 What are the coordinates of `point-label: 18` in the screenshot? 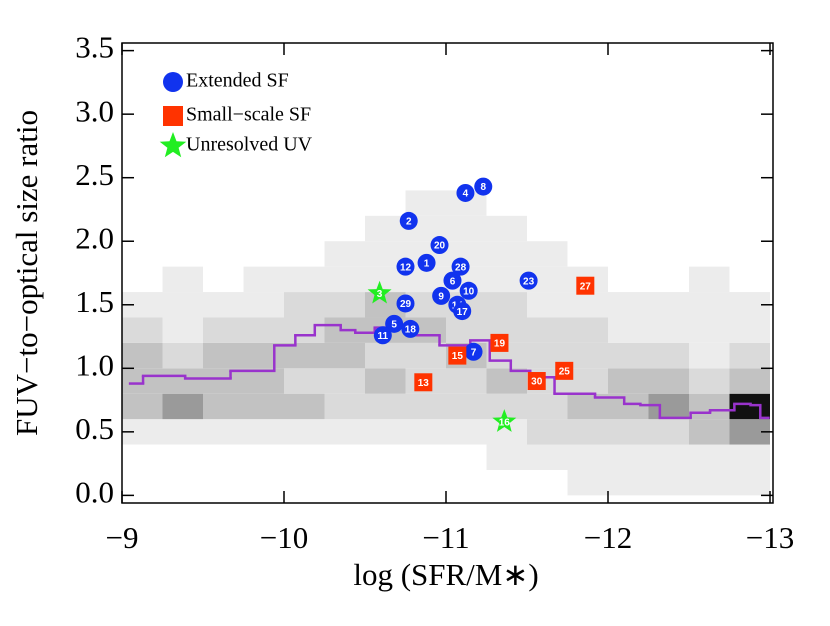 It's located at (411, 330).